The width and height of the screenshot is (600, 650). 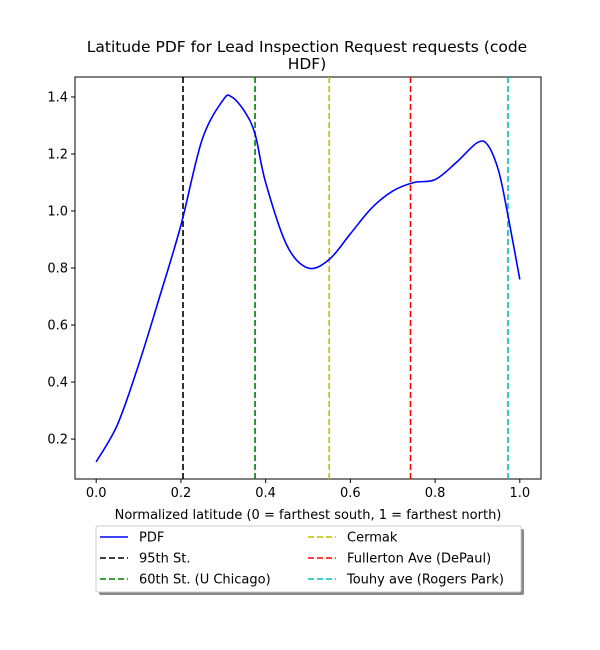 What do you see at coordinates (57, 212) in the screenshot?
I see `y-tick-label: 1.0` at bounding box center [57, 212].